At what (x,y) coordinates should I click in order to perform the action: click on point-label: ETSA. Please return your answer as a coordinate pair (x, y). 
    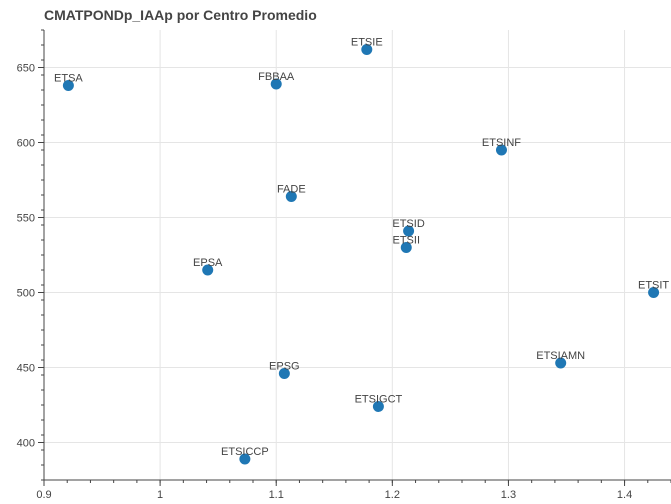
    Looking at the image, I should click on (68, 79).